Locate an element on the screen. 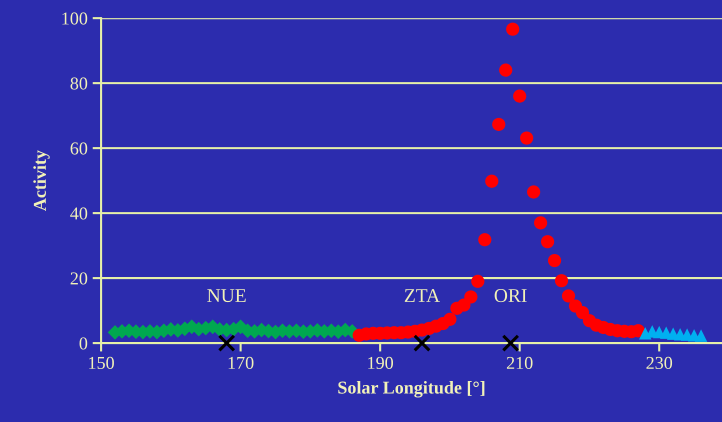 The height and width of the screenshot is (422, 722). y-tick-label: 40 is located at coordinates (79, 213).